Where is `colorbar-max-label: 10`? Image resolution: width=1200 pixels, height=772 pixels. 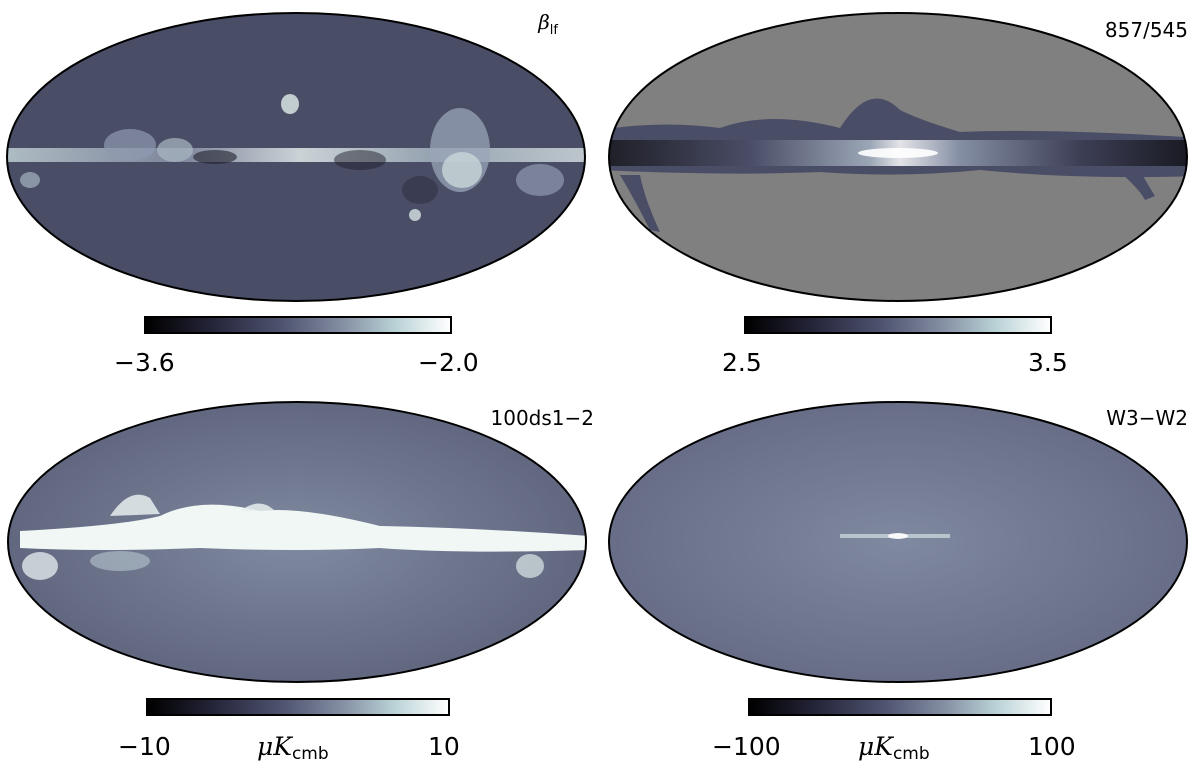 colorbar-max-label: 10 is located at coordinates (444, 746).